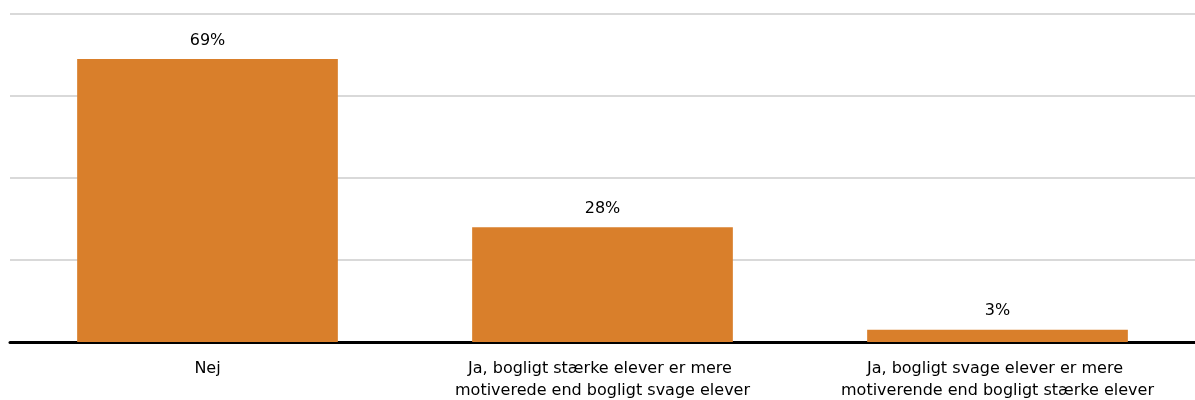 The height and width of the screenshot is (400, 1195). Describe the element at coordinates (207, 39) in the screenshot. I see `data-label: 69%` at that location.